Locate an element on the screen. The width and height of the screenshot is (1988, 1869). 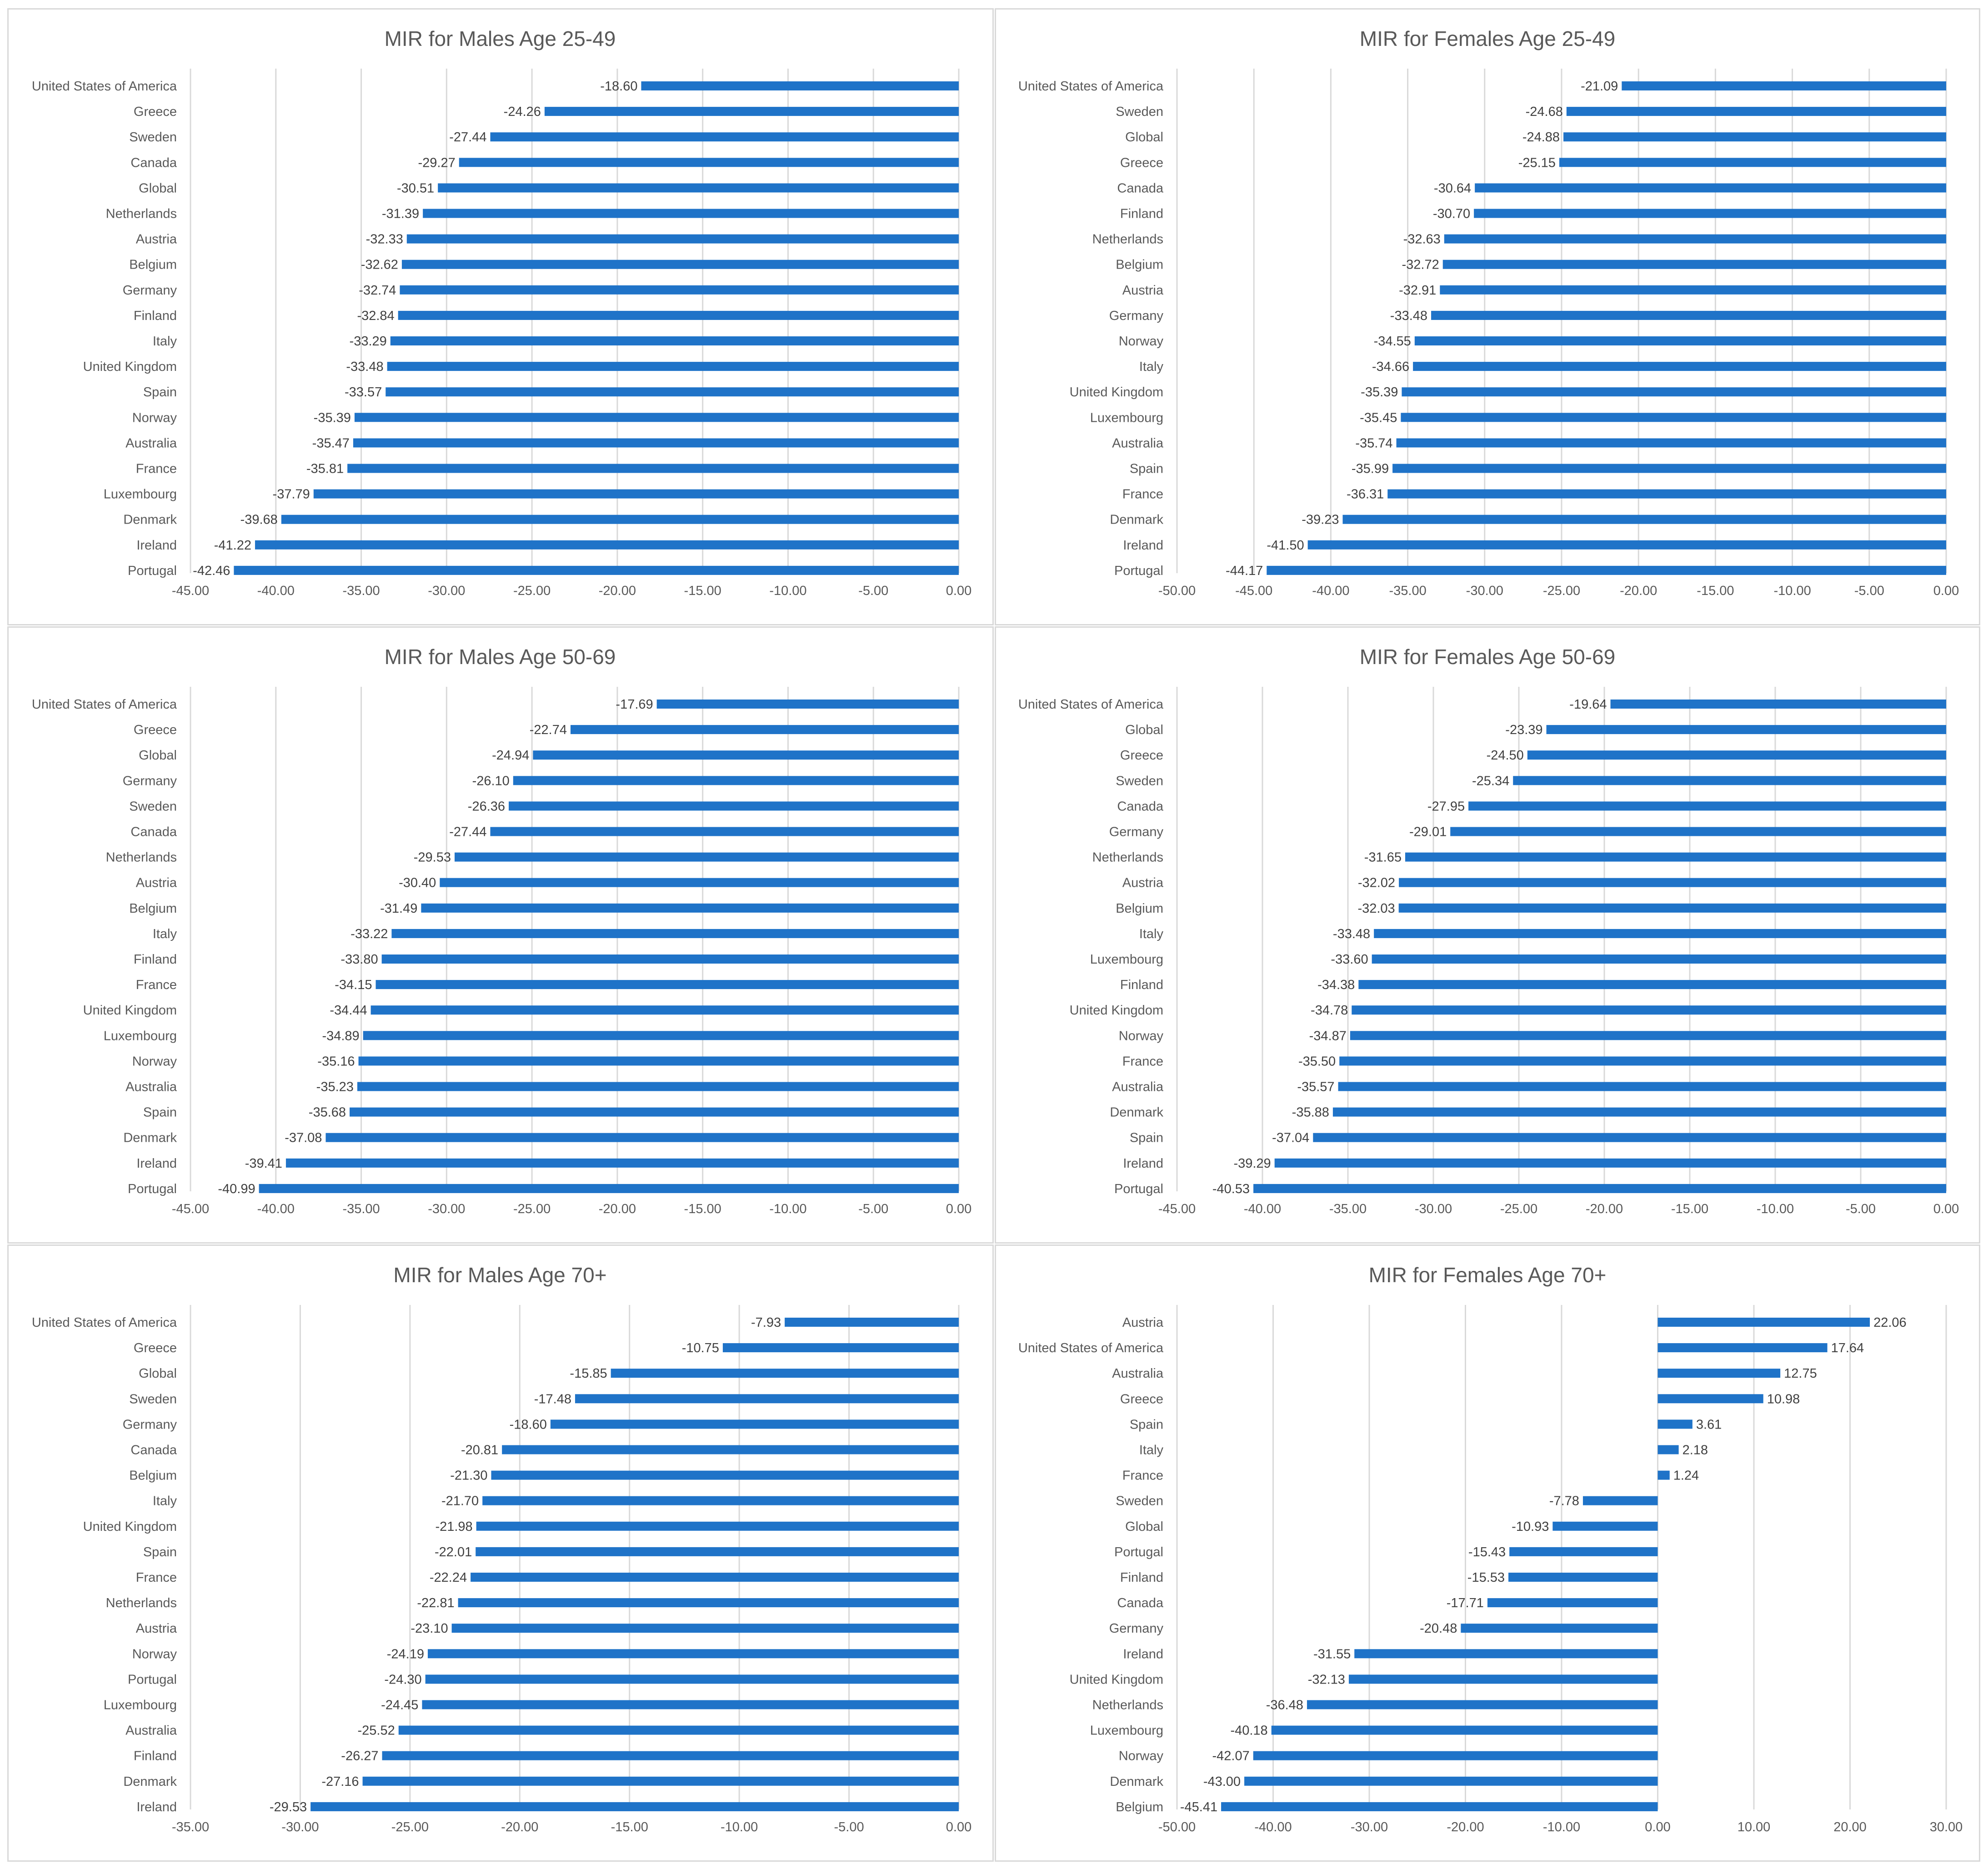
data-label: -35.50 is located at coordinates (1317, 1061).